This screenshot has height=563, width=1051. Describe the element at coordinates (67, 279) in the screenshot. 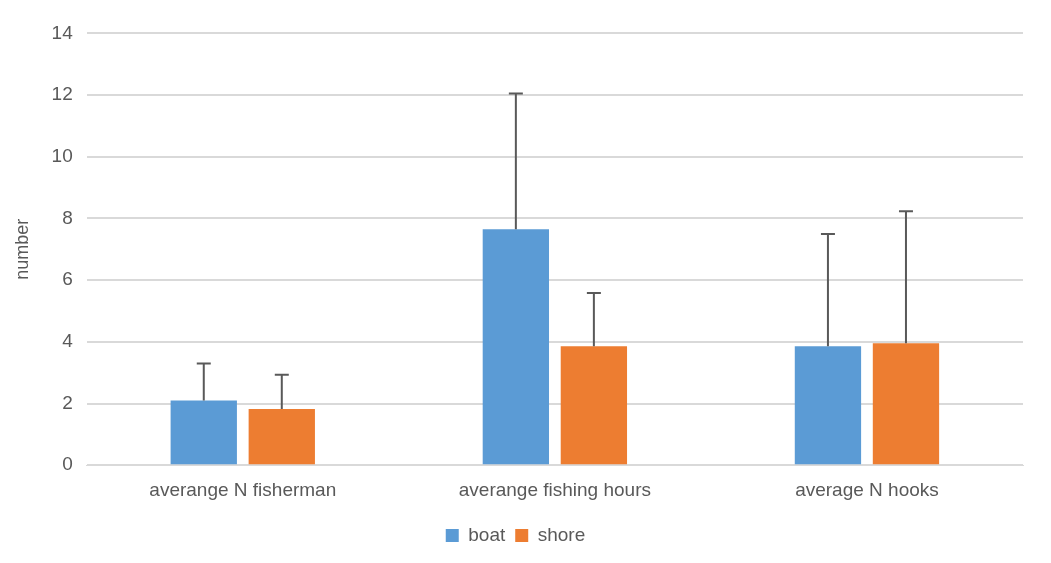

I see `y-tick-label: 6` at that location.